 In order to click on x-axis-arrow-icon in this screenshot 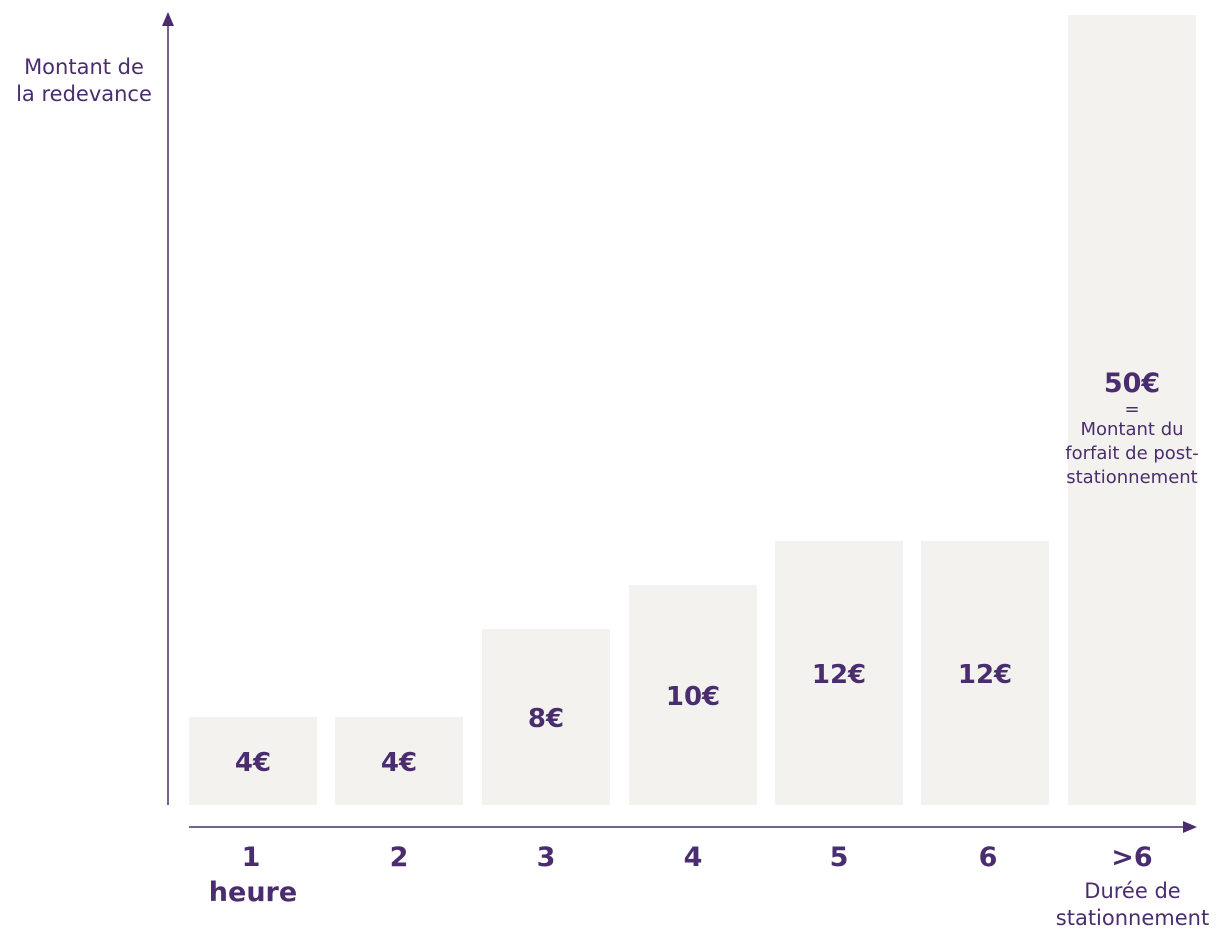, I will do `click(1190, 827)`.